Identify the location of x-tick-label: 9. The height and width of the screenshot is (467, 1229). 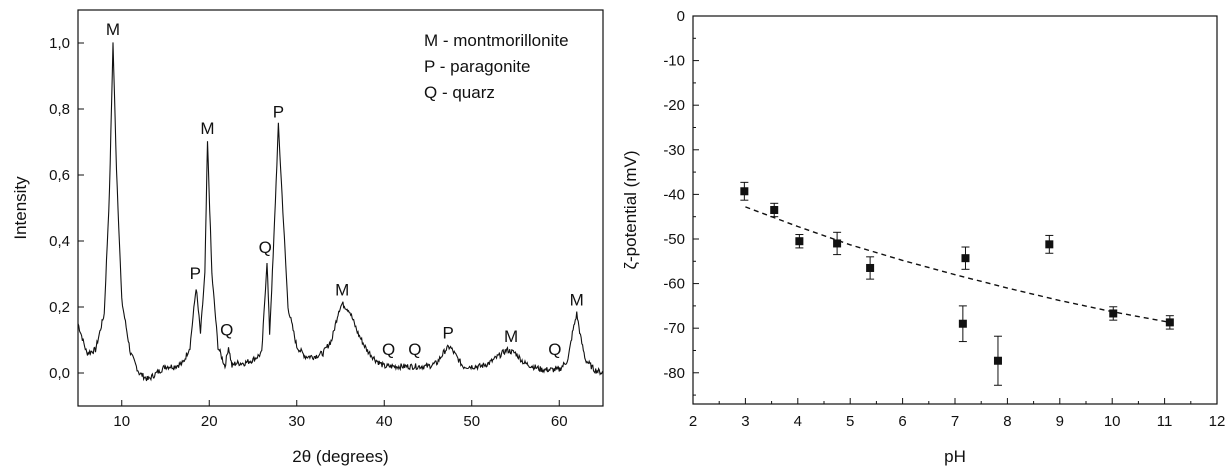
(1060, 421).